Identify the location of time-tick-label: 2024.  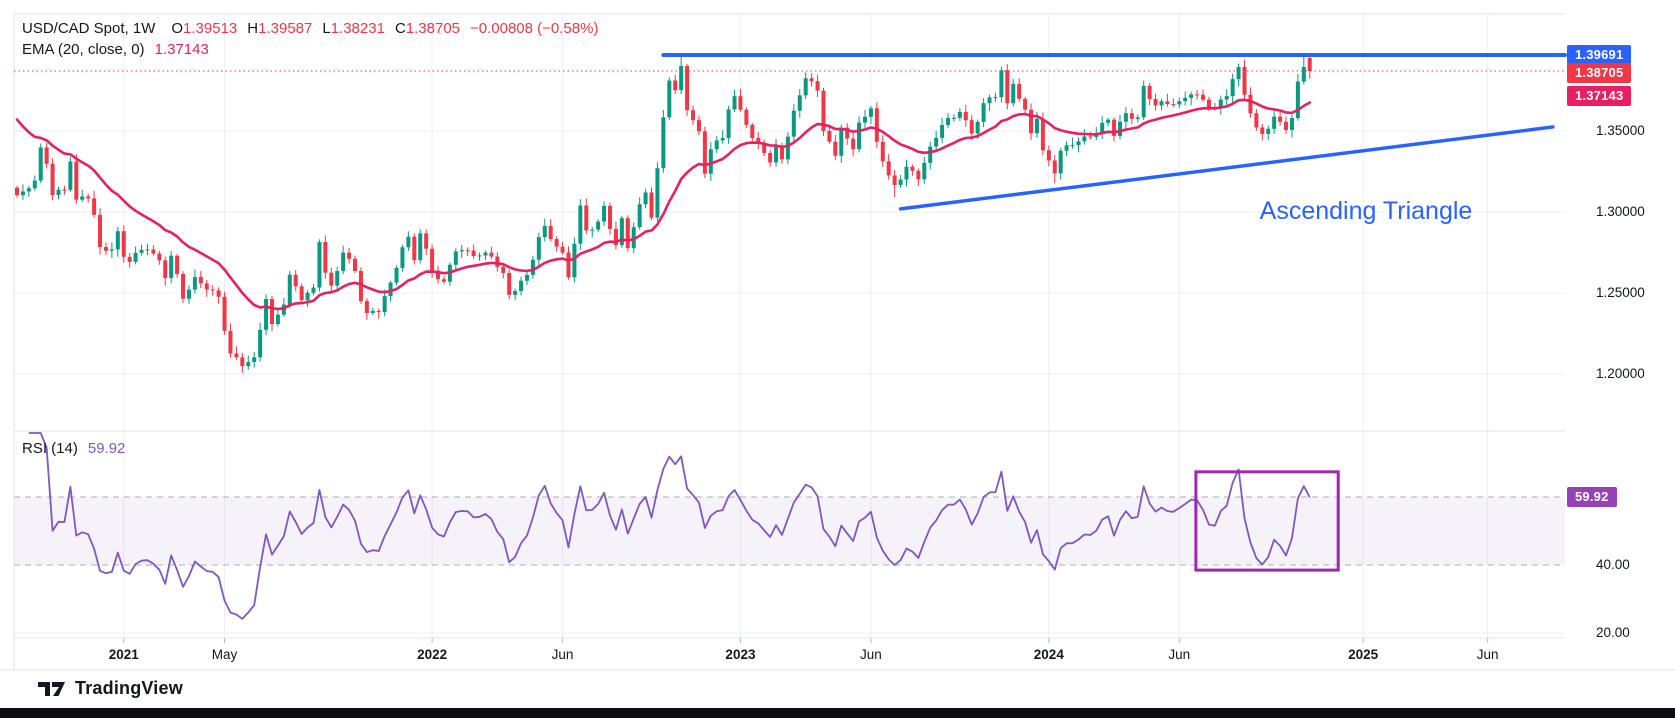
(1048, 654).